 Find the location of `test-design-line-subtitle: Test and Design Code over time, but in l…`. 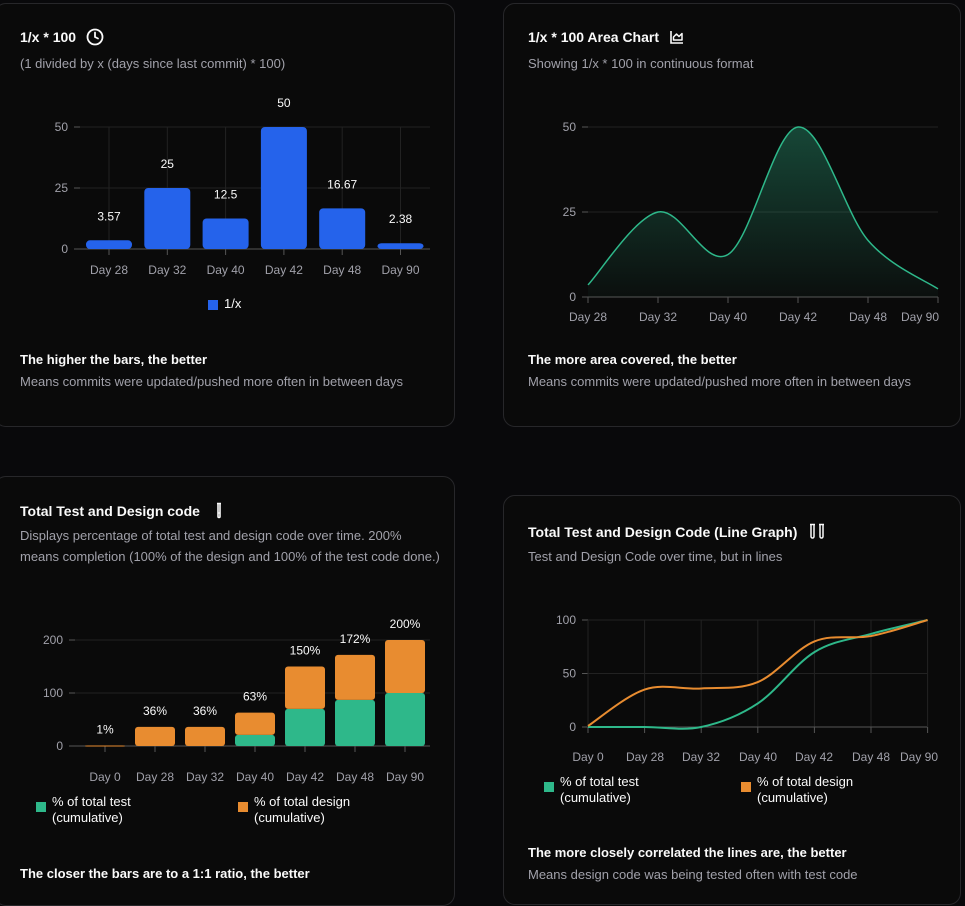

test-design-line-subtitle: Test and Design Code over time, but in l… is located at coordinates (655, 556).